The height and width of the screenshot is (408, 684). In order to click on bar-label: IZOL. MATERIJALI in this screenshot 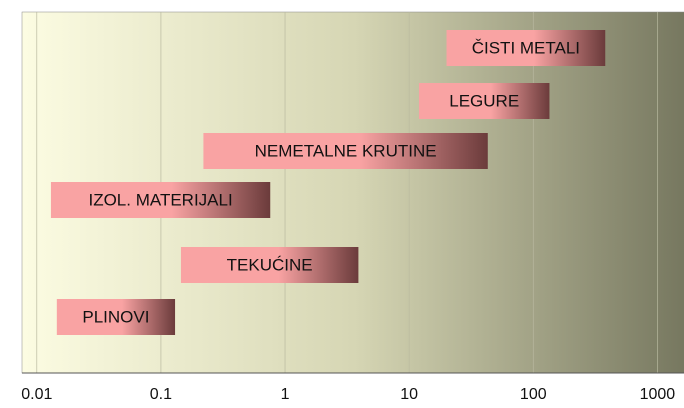, I will do `click(160, 199)`.